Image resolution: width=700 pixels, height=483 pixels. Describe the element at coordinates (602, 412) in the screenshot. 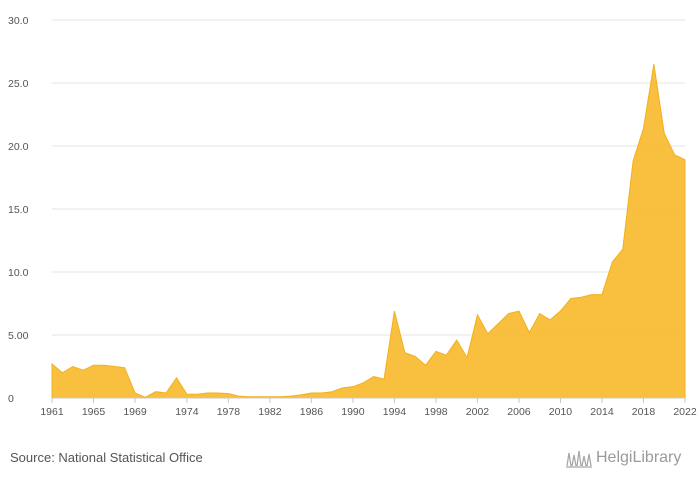

I see `x-tick-label: 2014` at that location.